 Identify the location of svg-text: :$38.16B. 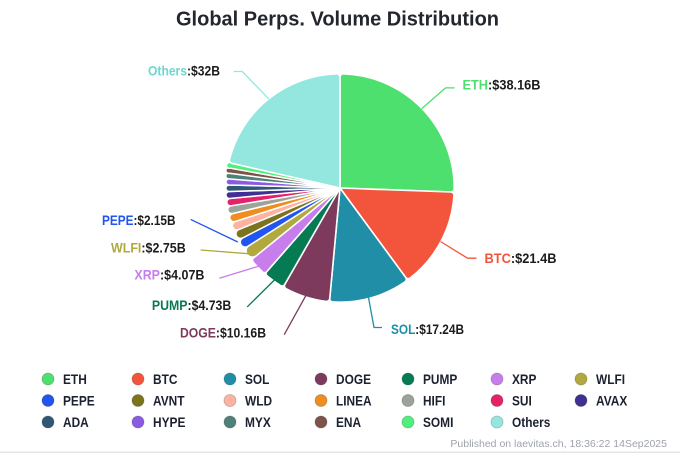
(514, 85).